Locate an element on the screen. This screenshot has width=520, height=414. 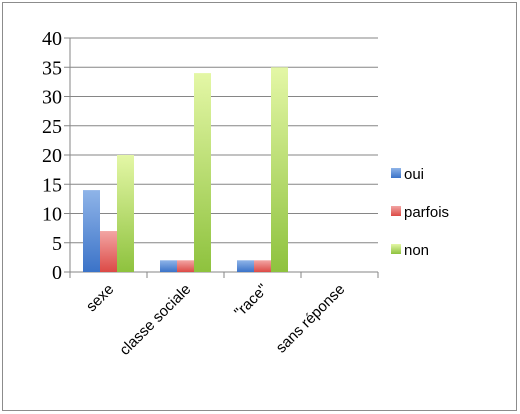
x-tick-label: classe sociale is located at coordinates (155, 320).